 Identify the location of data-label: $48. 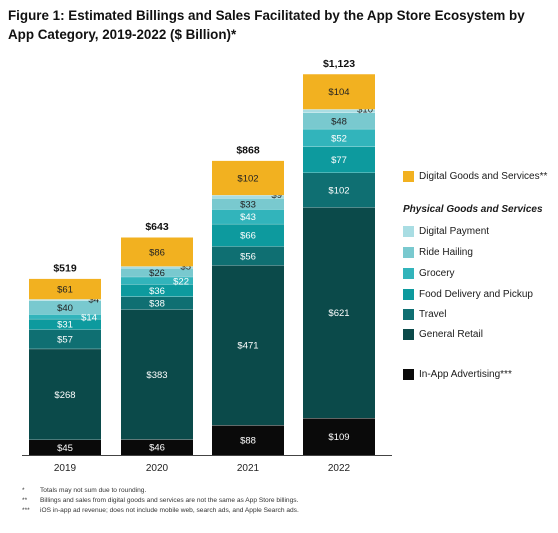
(339, 121).